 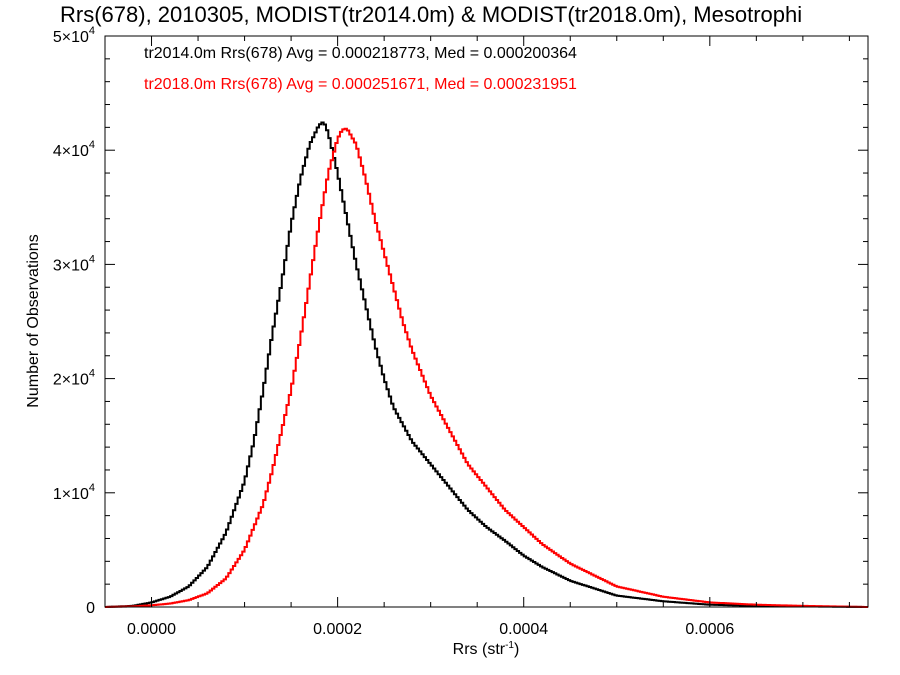 I want to click on y-axis-label: Number of Observations, so click(x=33, y=320).